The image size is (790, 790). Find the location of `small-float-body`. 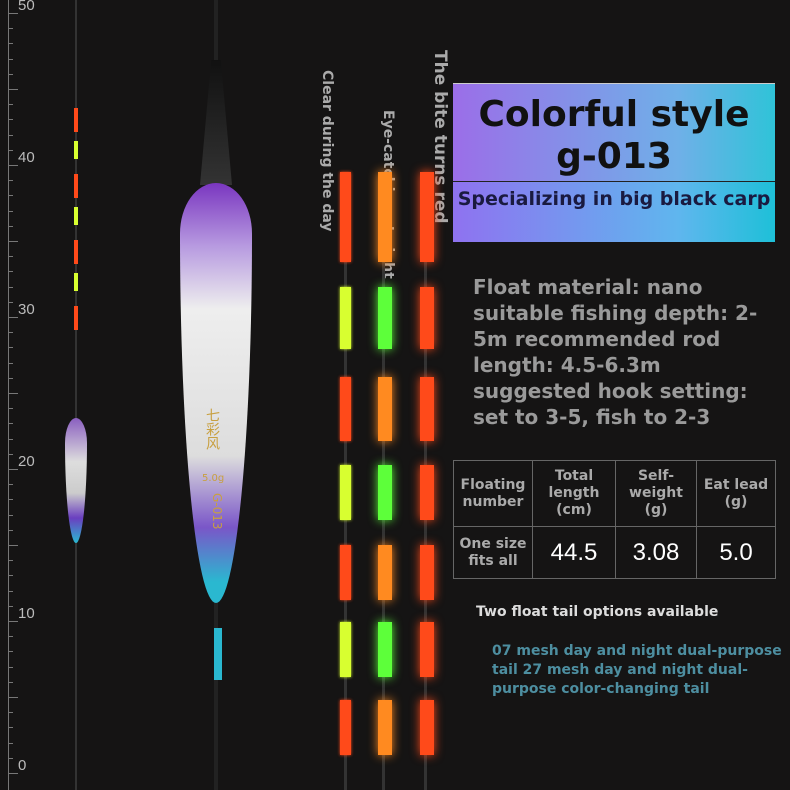

small-float-body is located at coordinates (76, 480).